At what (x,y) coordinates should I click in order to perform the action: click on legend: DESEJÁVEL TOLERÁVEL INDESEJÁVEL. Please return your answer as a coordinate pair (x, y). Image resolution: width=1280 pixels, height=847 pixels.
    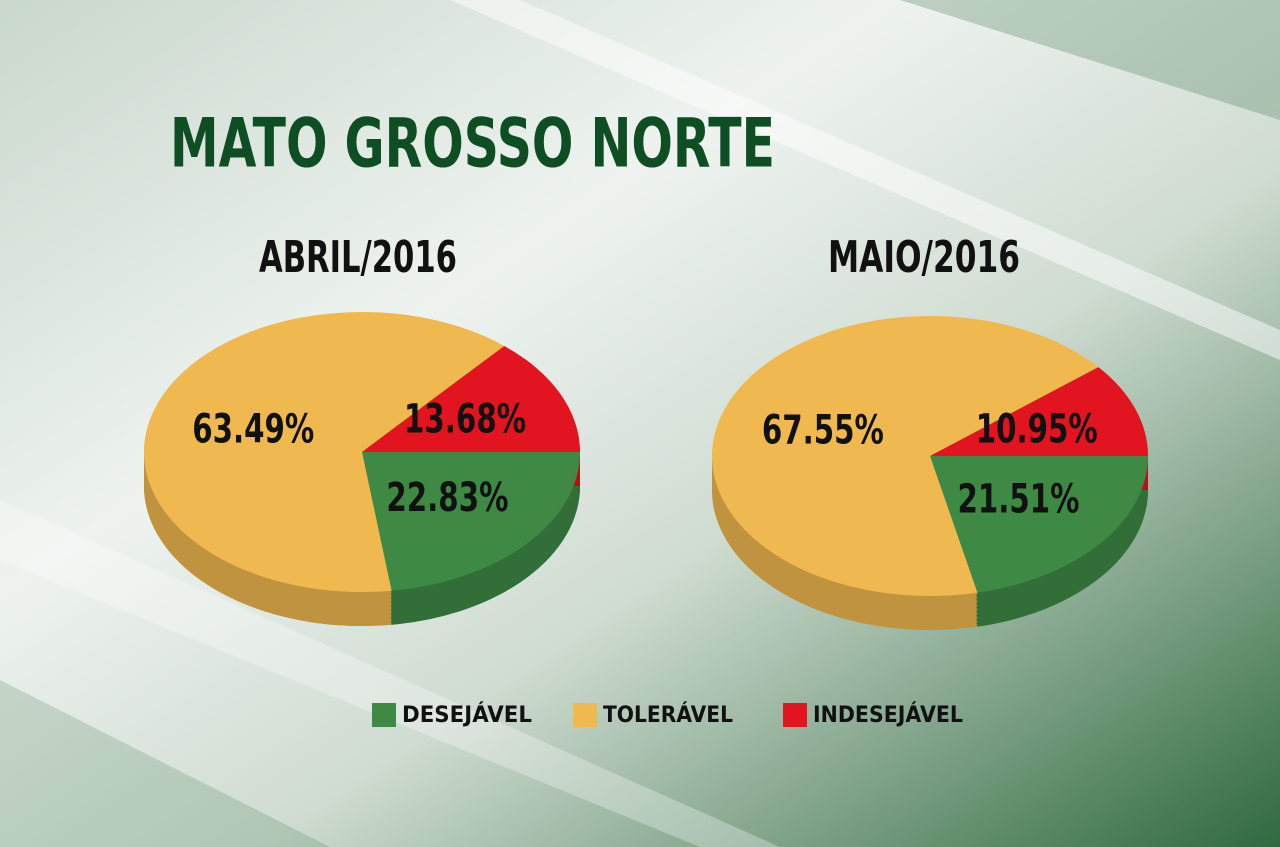
    Looking at the image, I should click on (667, 715).